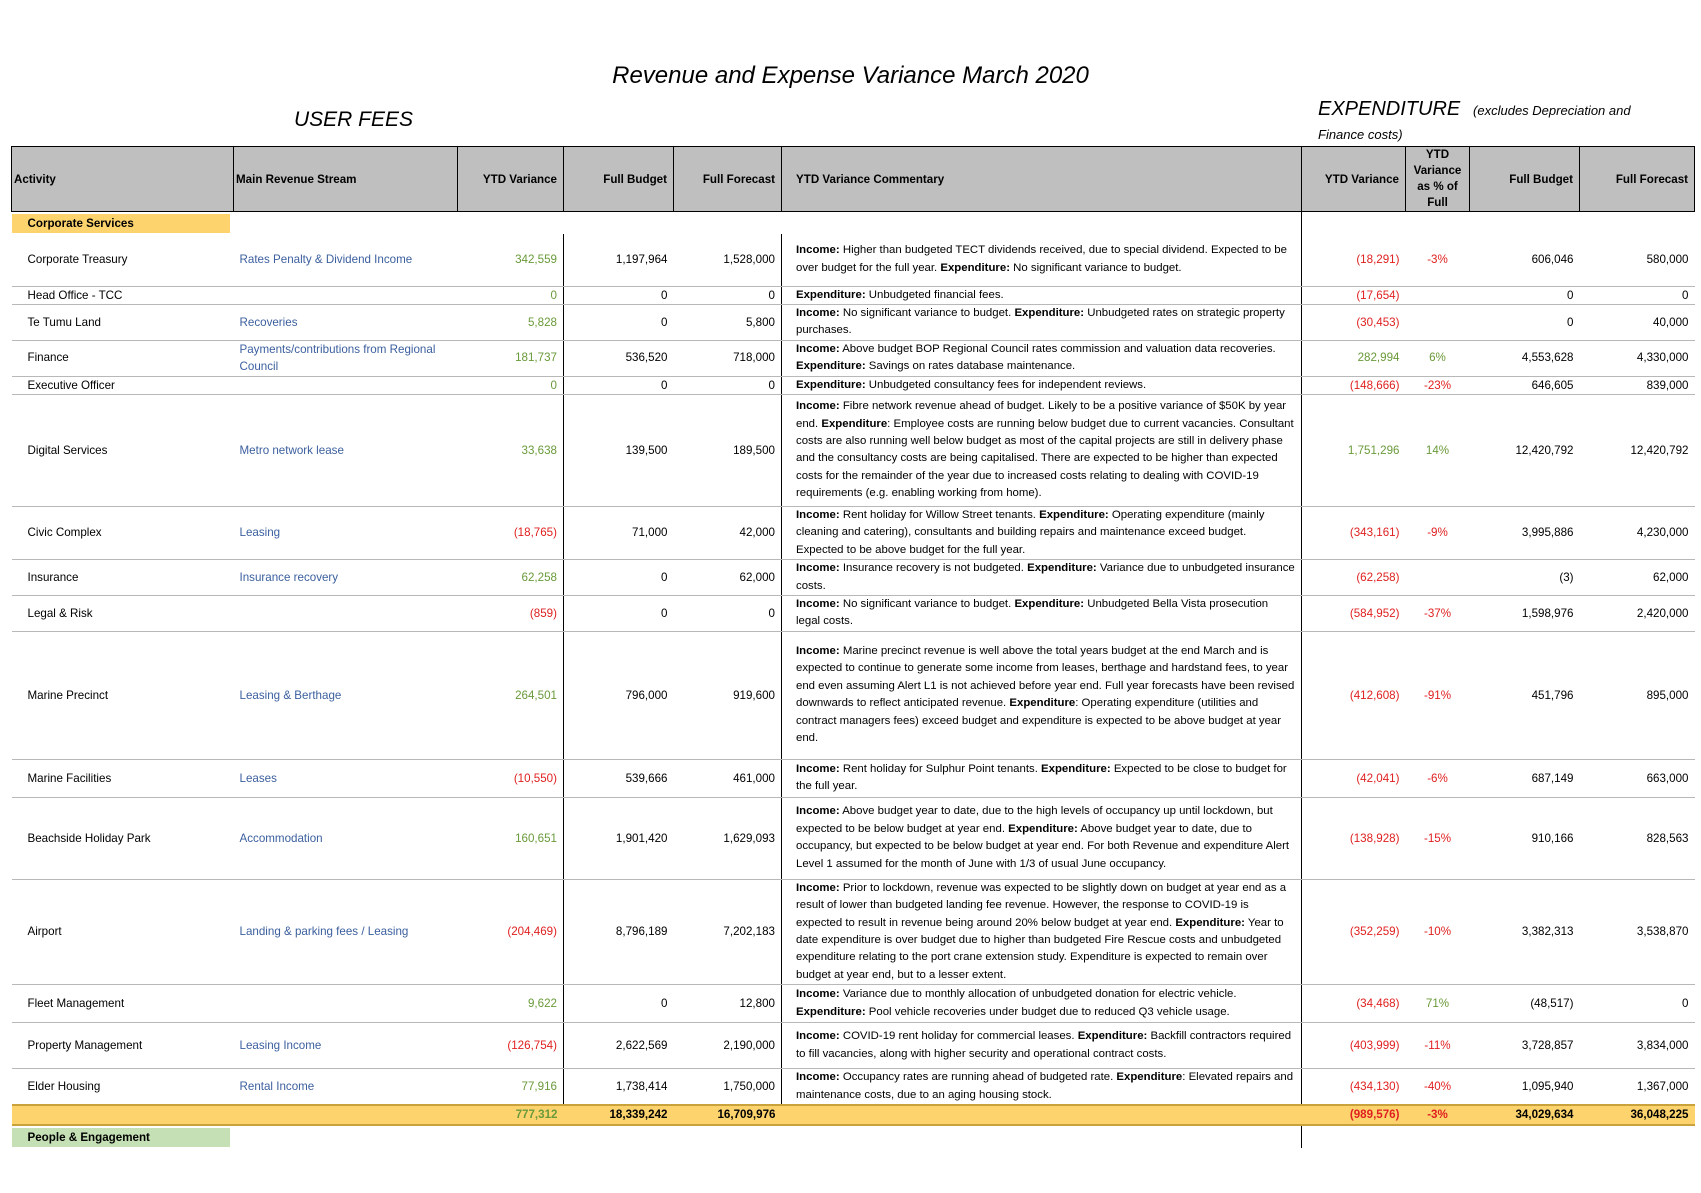 This screenshot has width=1701, height=1193. I want to click on full-forecast-cell: 2,190,000, so click(727, 1046).